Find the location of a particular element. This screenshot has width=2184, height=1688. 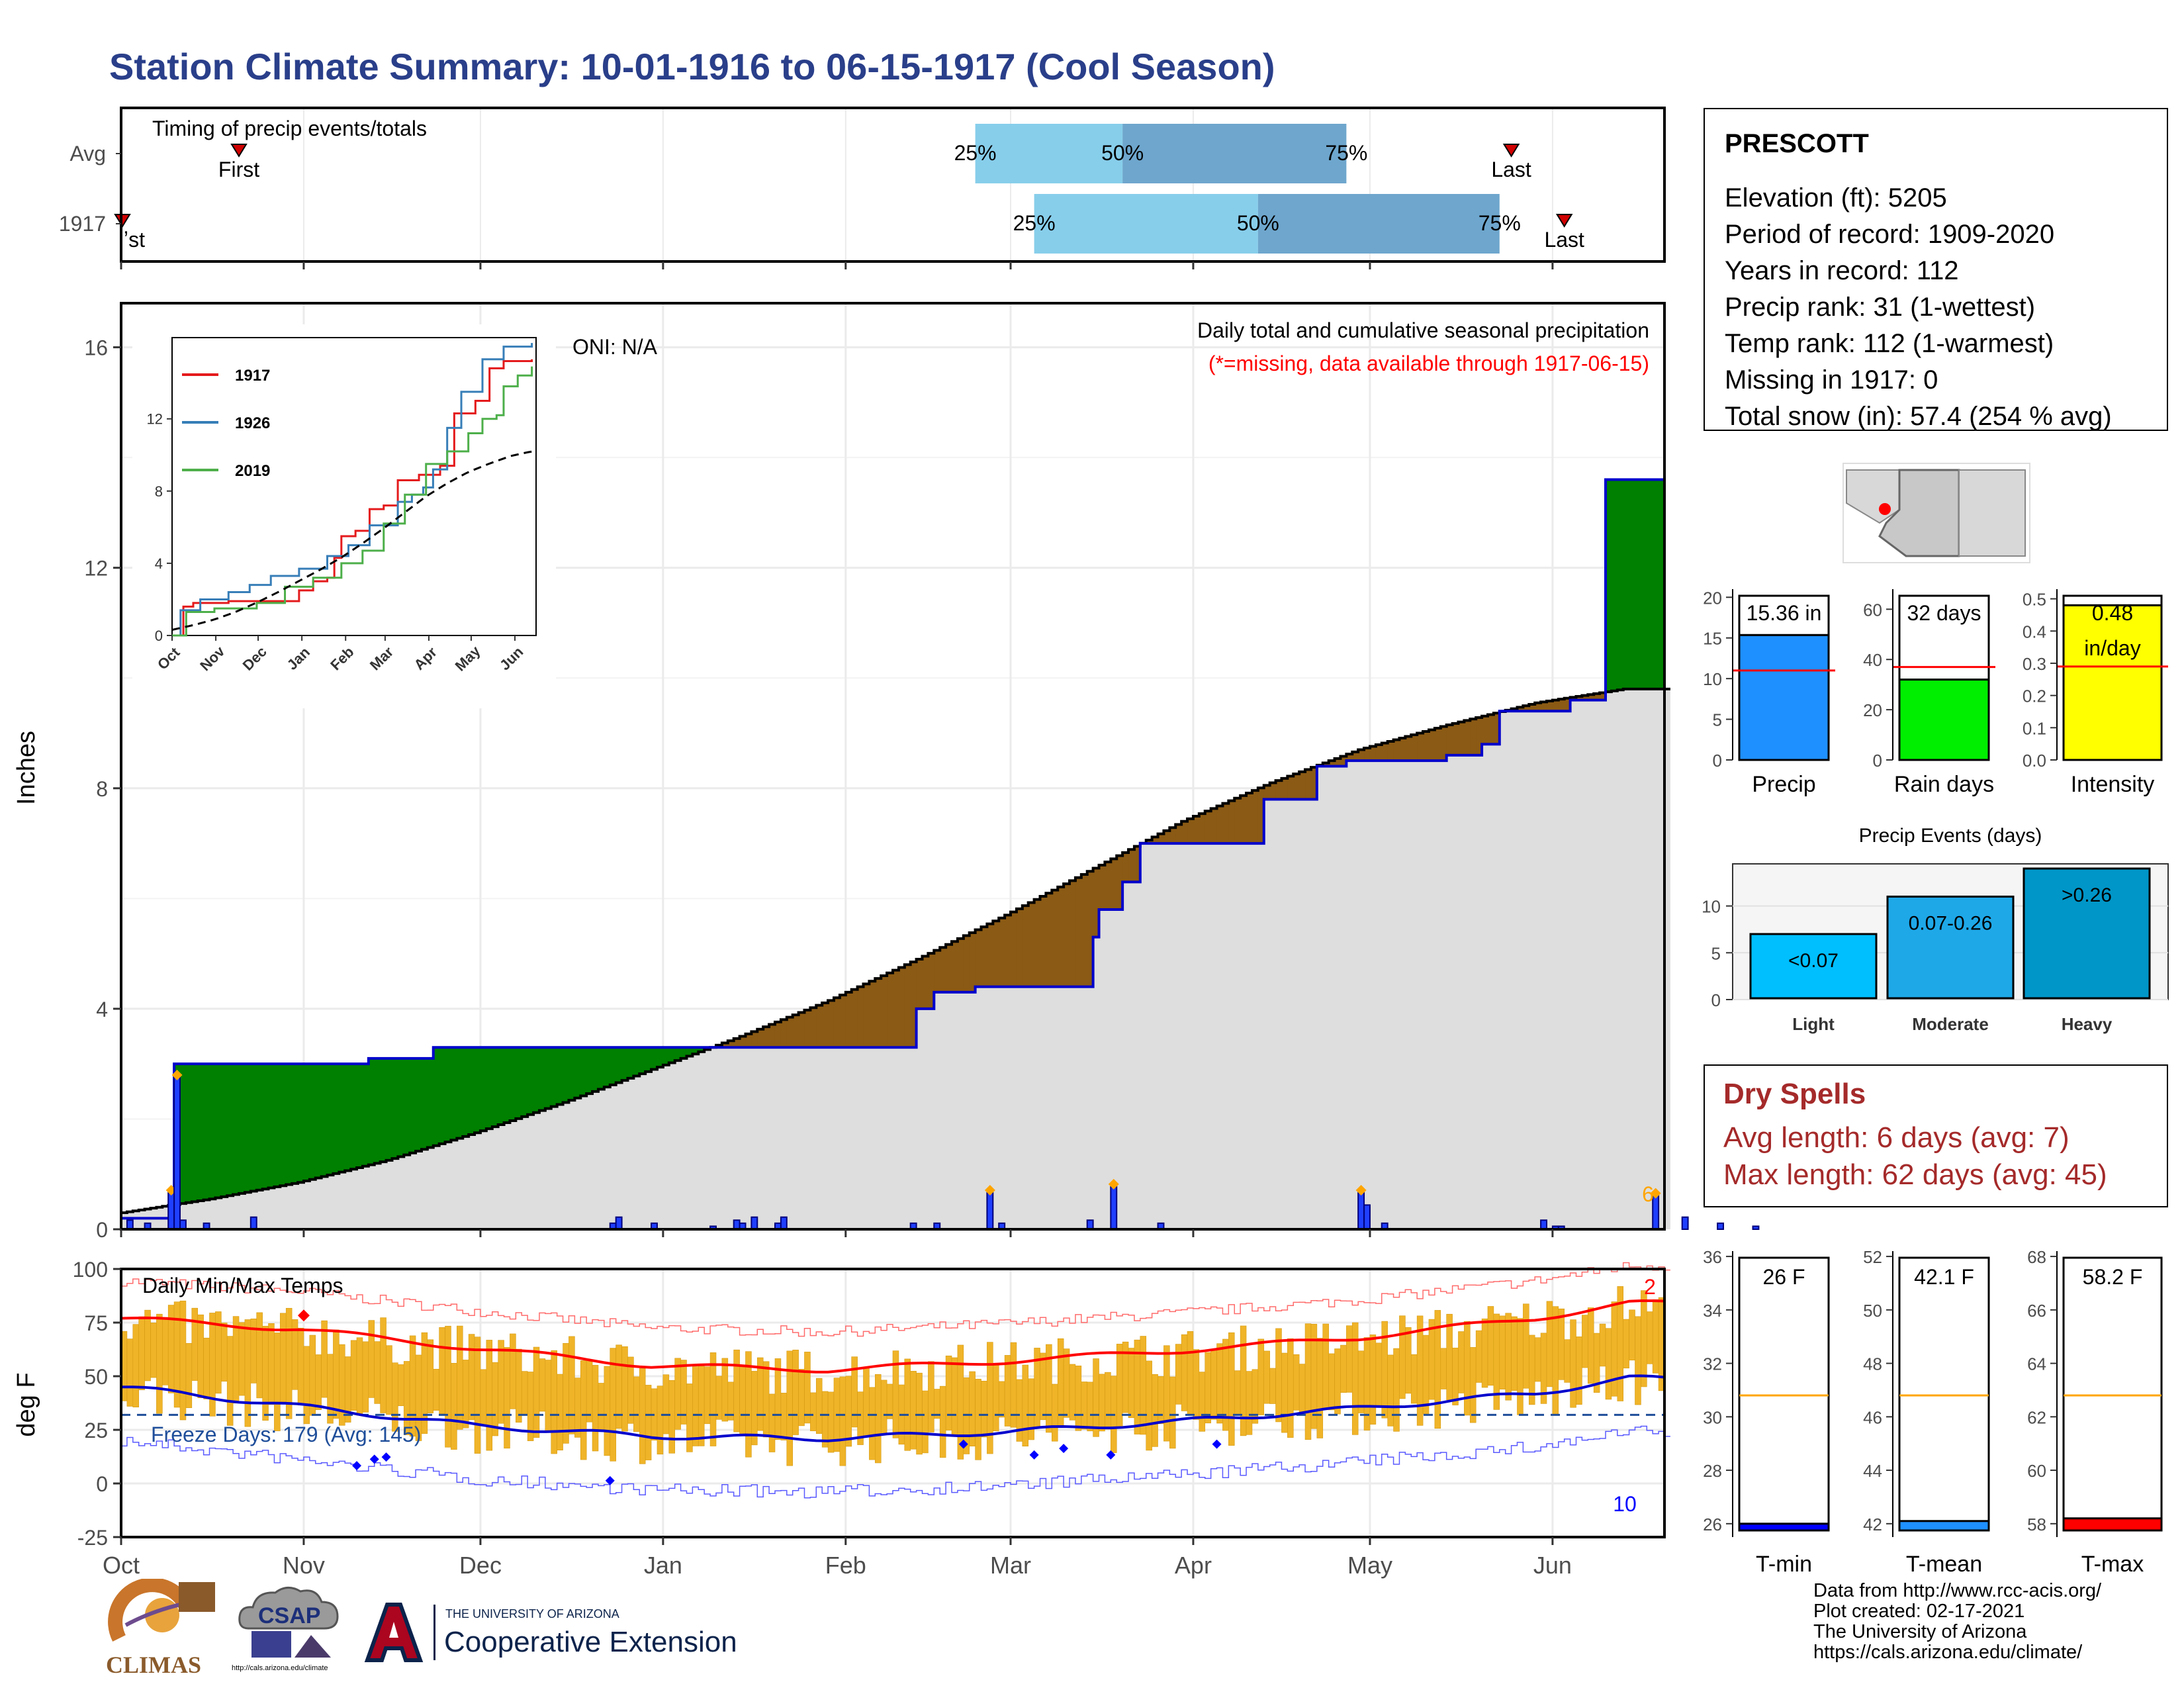

tmax-mini-outline is located at coordinates (2112, 1394).